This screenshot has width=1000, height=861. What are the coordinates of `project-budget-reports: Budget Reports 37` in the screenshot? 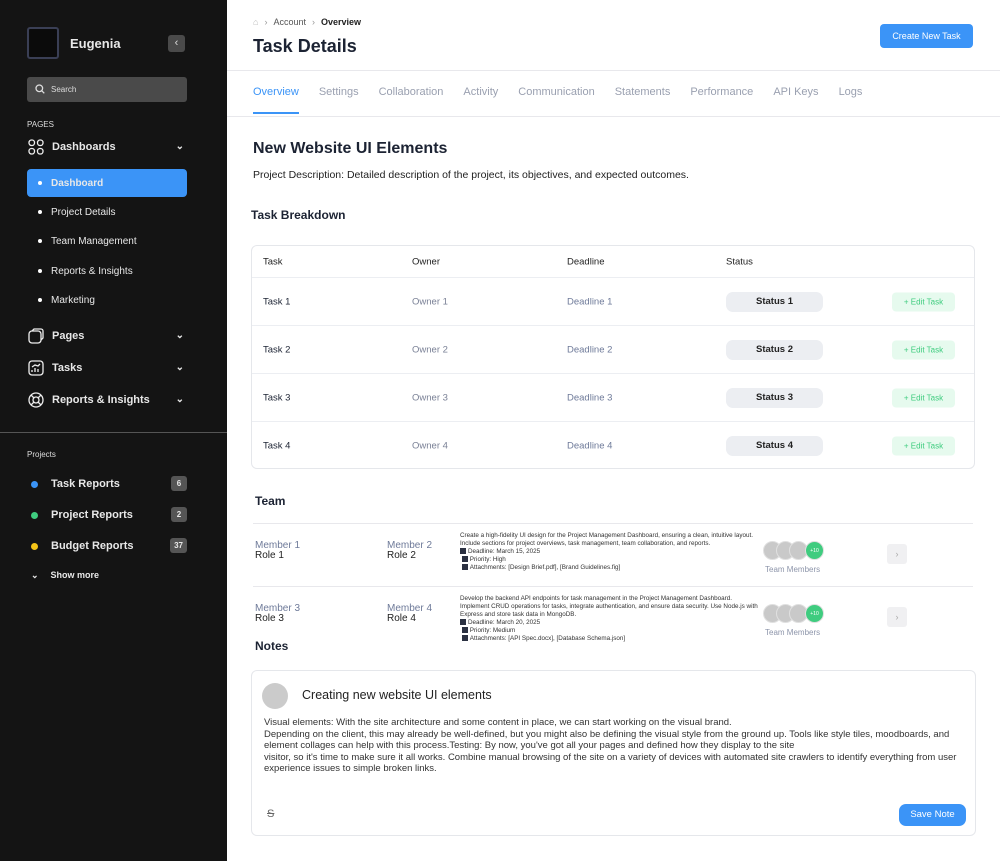 It's located at (109, 546).